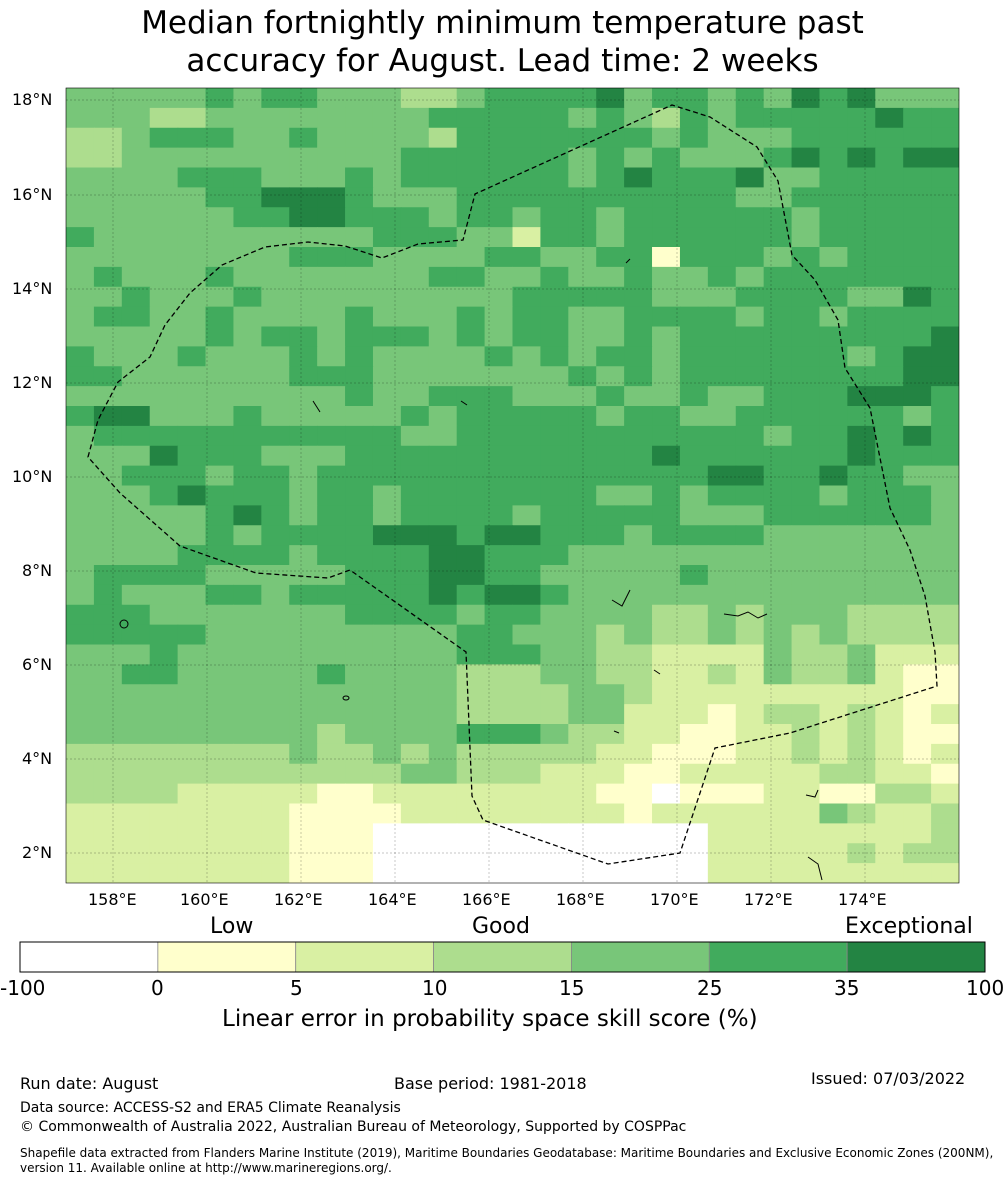  What do you see at coordinates (32, 194) in the screenshot?
I see `lat-label: 16°N` at bounding box center [32, 194].